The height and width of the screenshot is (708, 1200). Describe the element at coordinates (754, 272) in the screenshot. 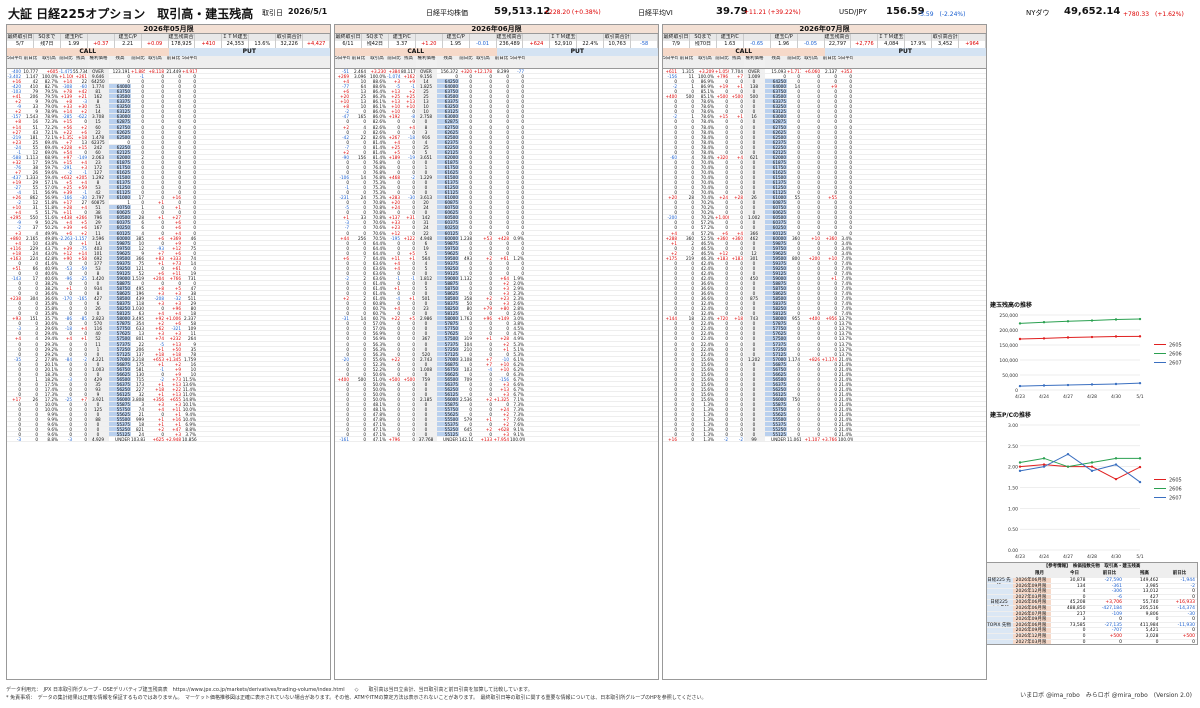

I see `strike-cell: 0` at that location.